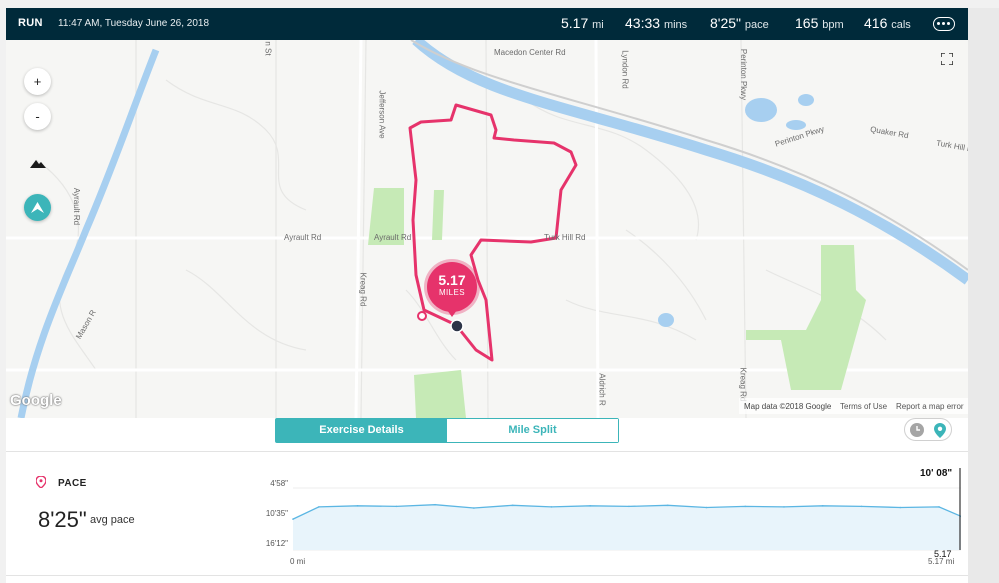 This screenshot has height=583, width=999. Describe the element at coordinates (37, 81) in the screenshot. I see `zoom-in-button: +` at that location.